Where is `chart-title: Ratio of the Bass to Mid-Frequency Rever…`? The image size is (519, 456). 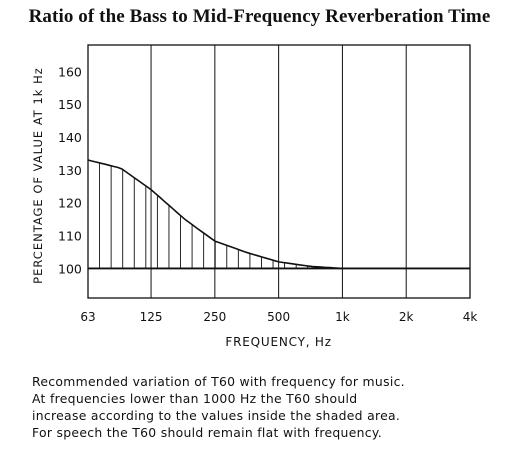
chart-title: Ratio of the Bass to Mid-Frequency Rever… is located at coordinates (259, 16).